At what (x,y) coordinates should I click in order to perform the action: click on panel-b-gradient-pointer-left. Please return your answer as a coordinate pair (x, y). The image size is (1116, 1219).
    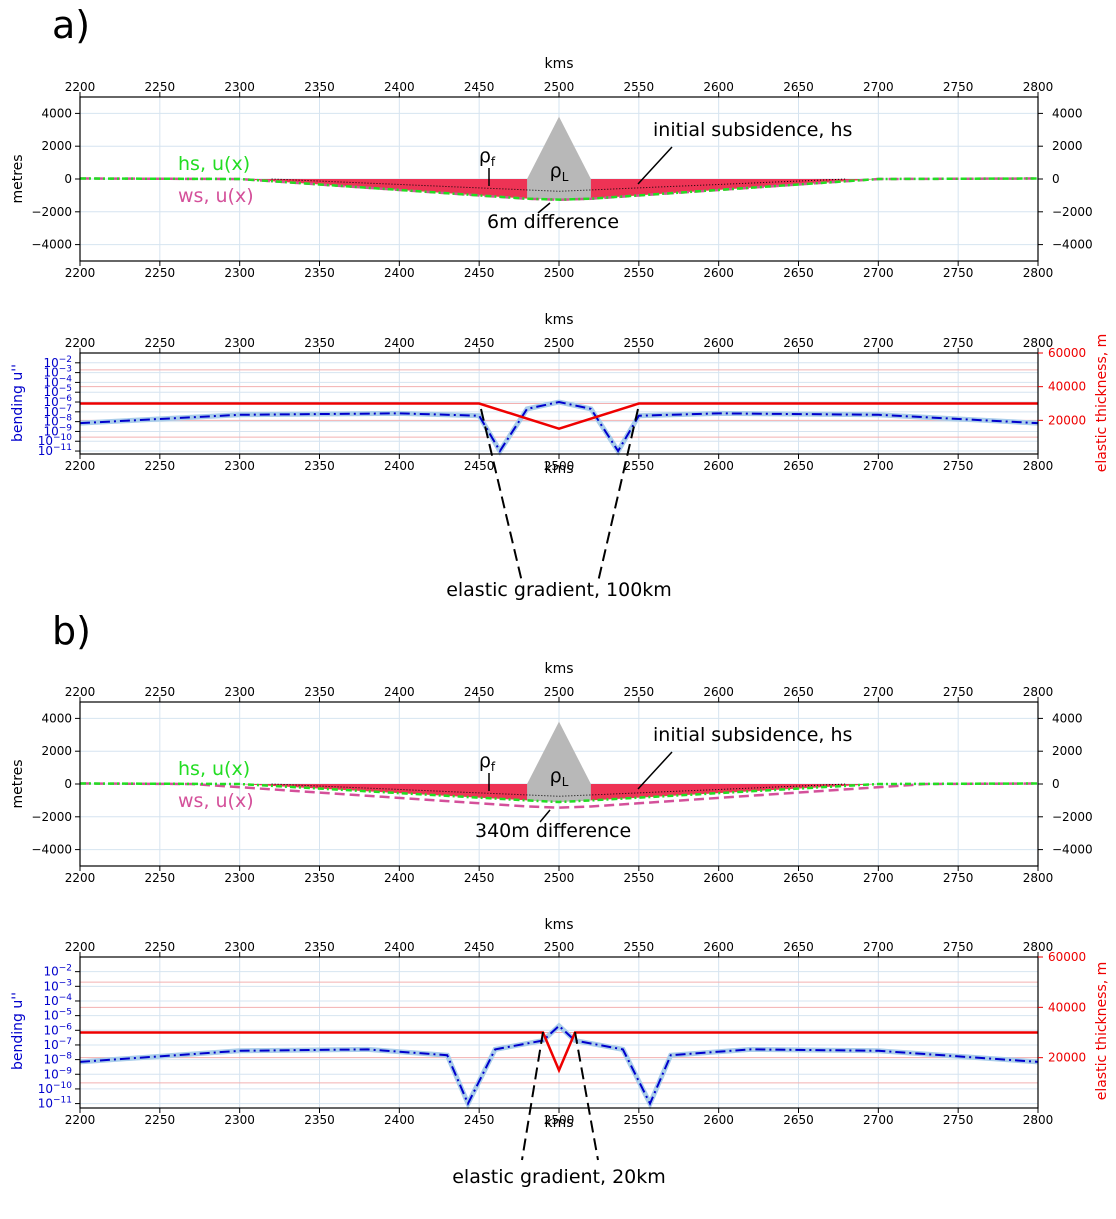
    Looking at the image, I should click on (532, 1096).